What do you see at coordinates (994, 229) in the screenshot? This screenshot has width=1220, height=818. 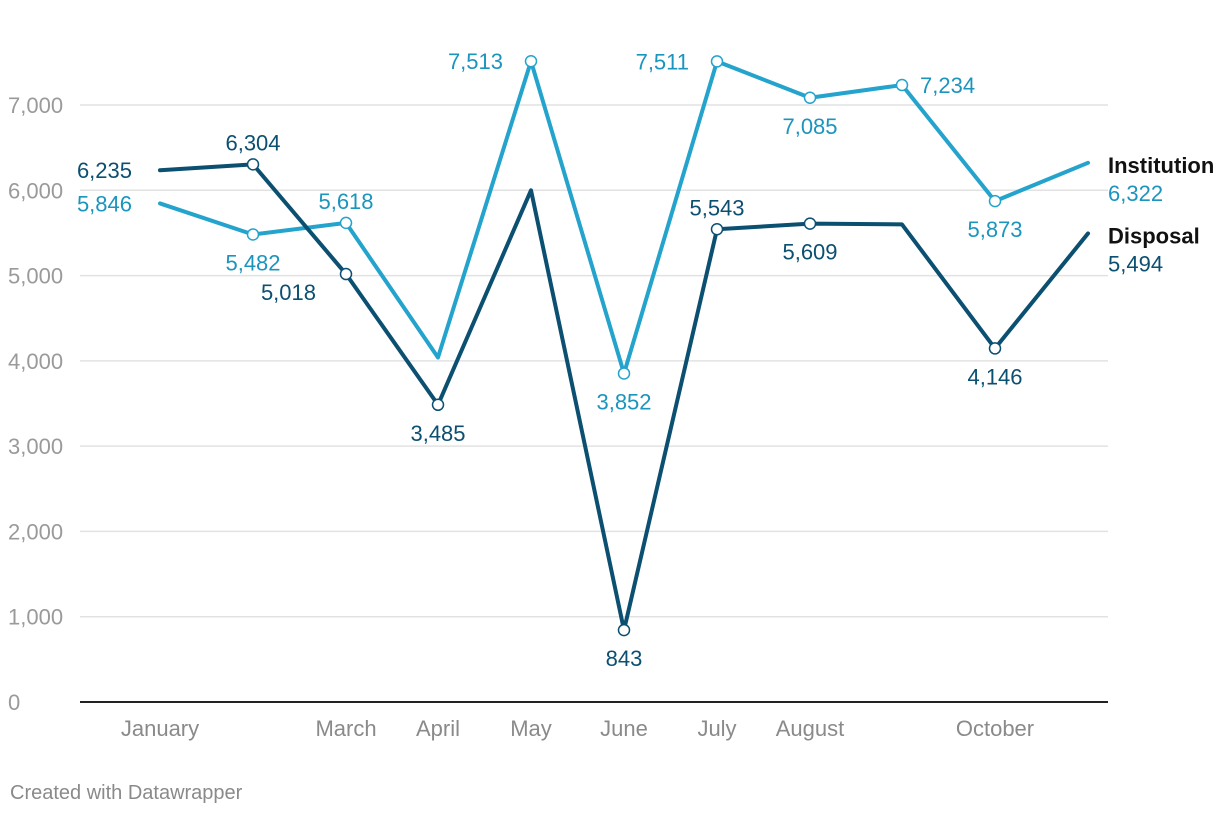 I see `data-label-institution: 5,873` at bounding box center [994, 229].